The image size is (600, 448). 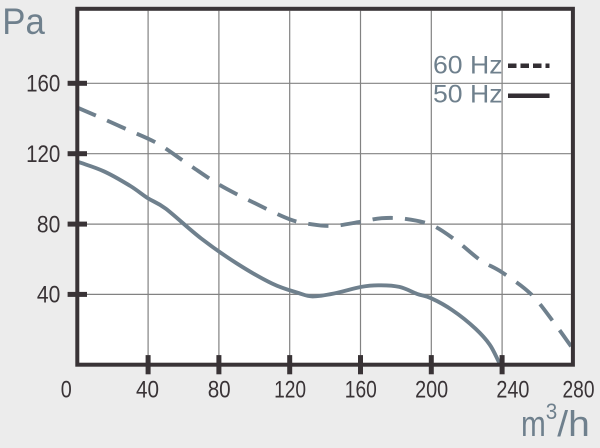 What do you see at coordinates (468, 95) in the screenshot?
I see `svg-text: 50 Hz` at bounding box center [468, 95].